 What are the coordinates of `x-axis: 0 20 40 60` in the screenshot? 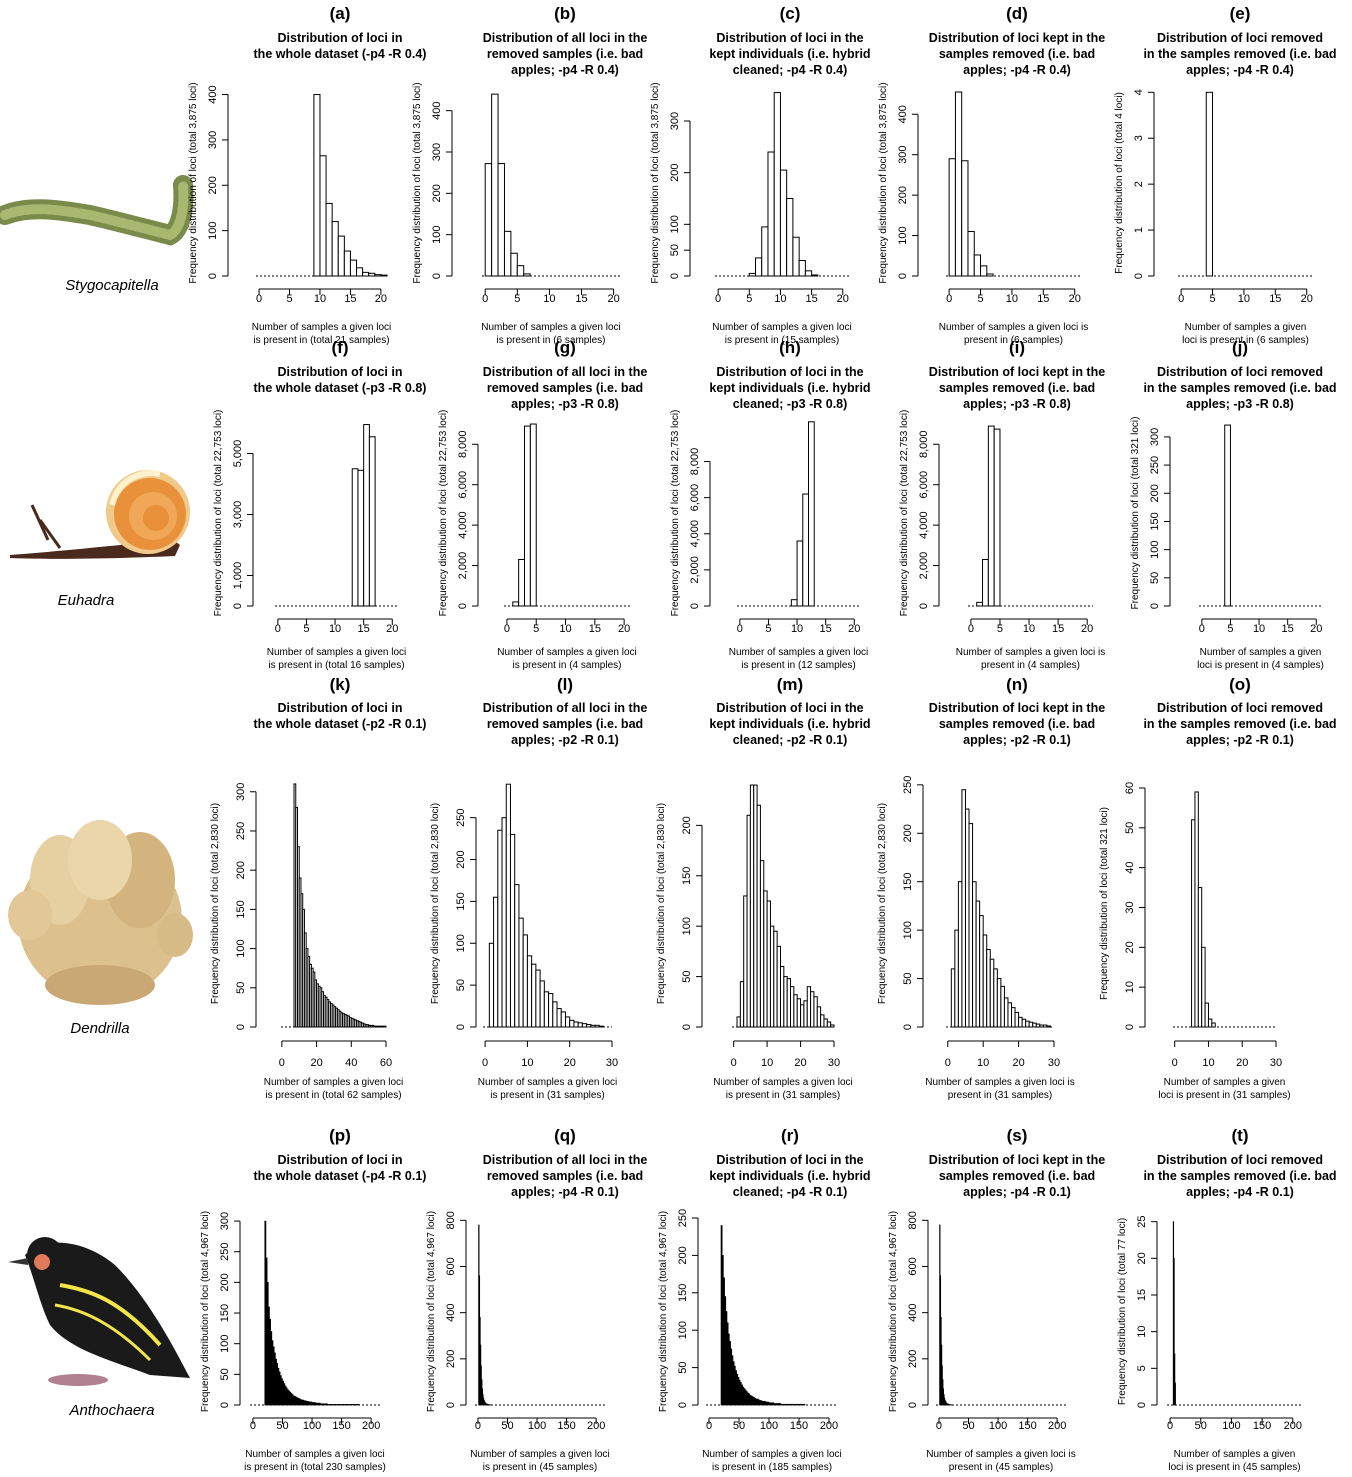 It's located at (335, 1054).